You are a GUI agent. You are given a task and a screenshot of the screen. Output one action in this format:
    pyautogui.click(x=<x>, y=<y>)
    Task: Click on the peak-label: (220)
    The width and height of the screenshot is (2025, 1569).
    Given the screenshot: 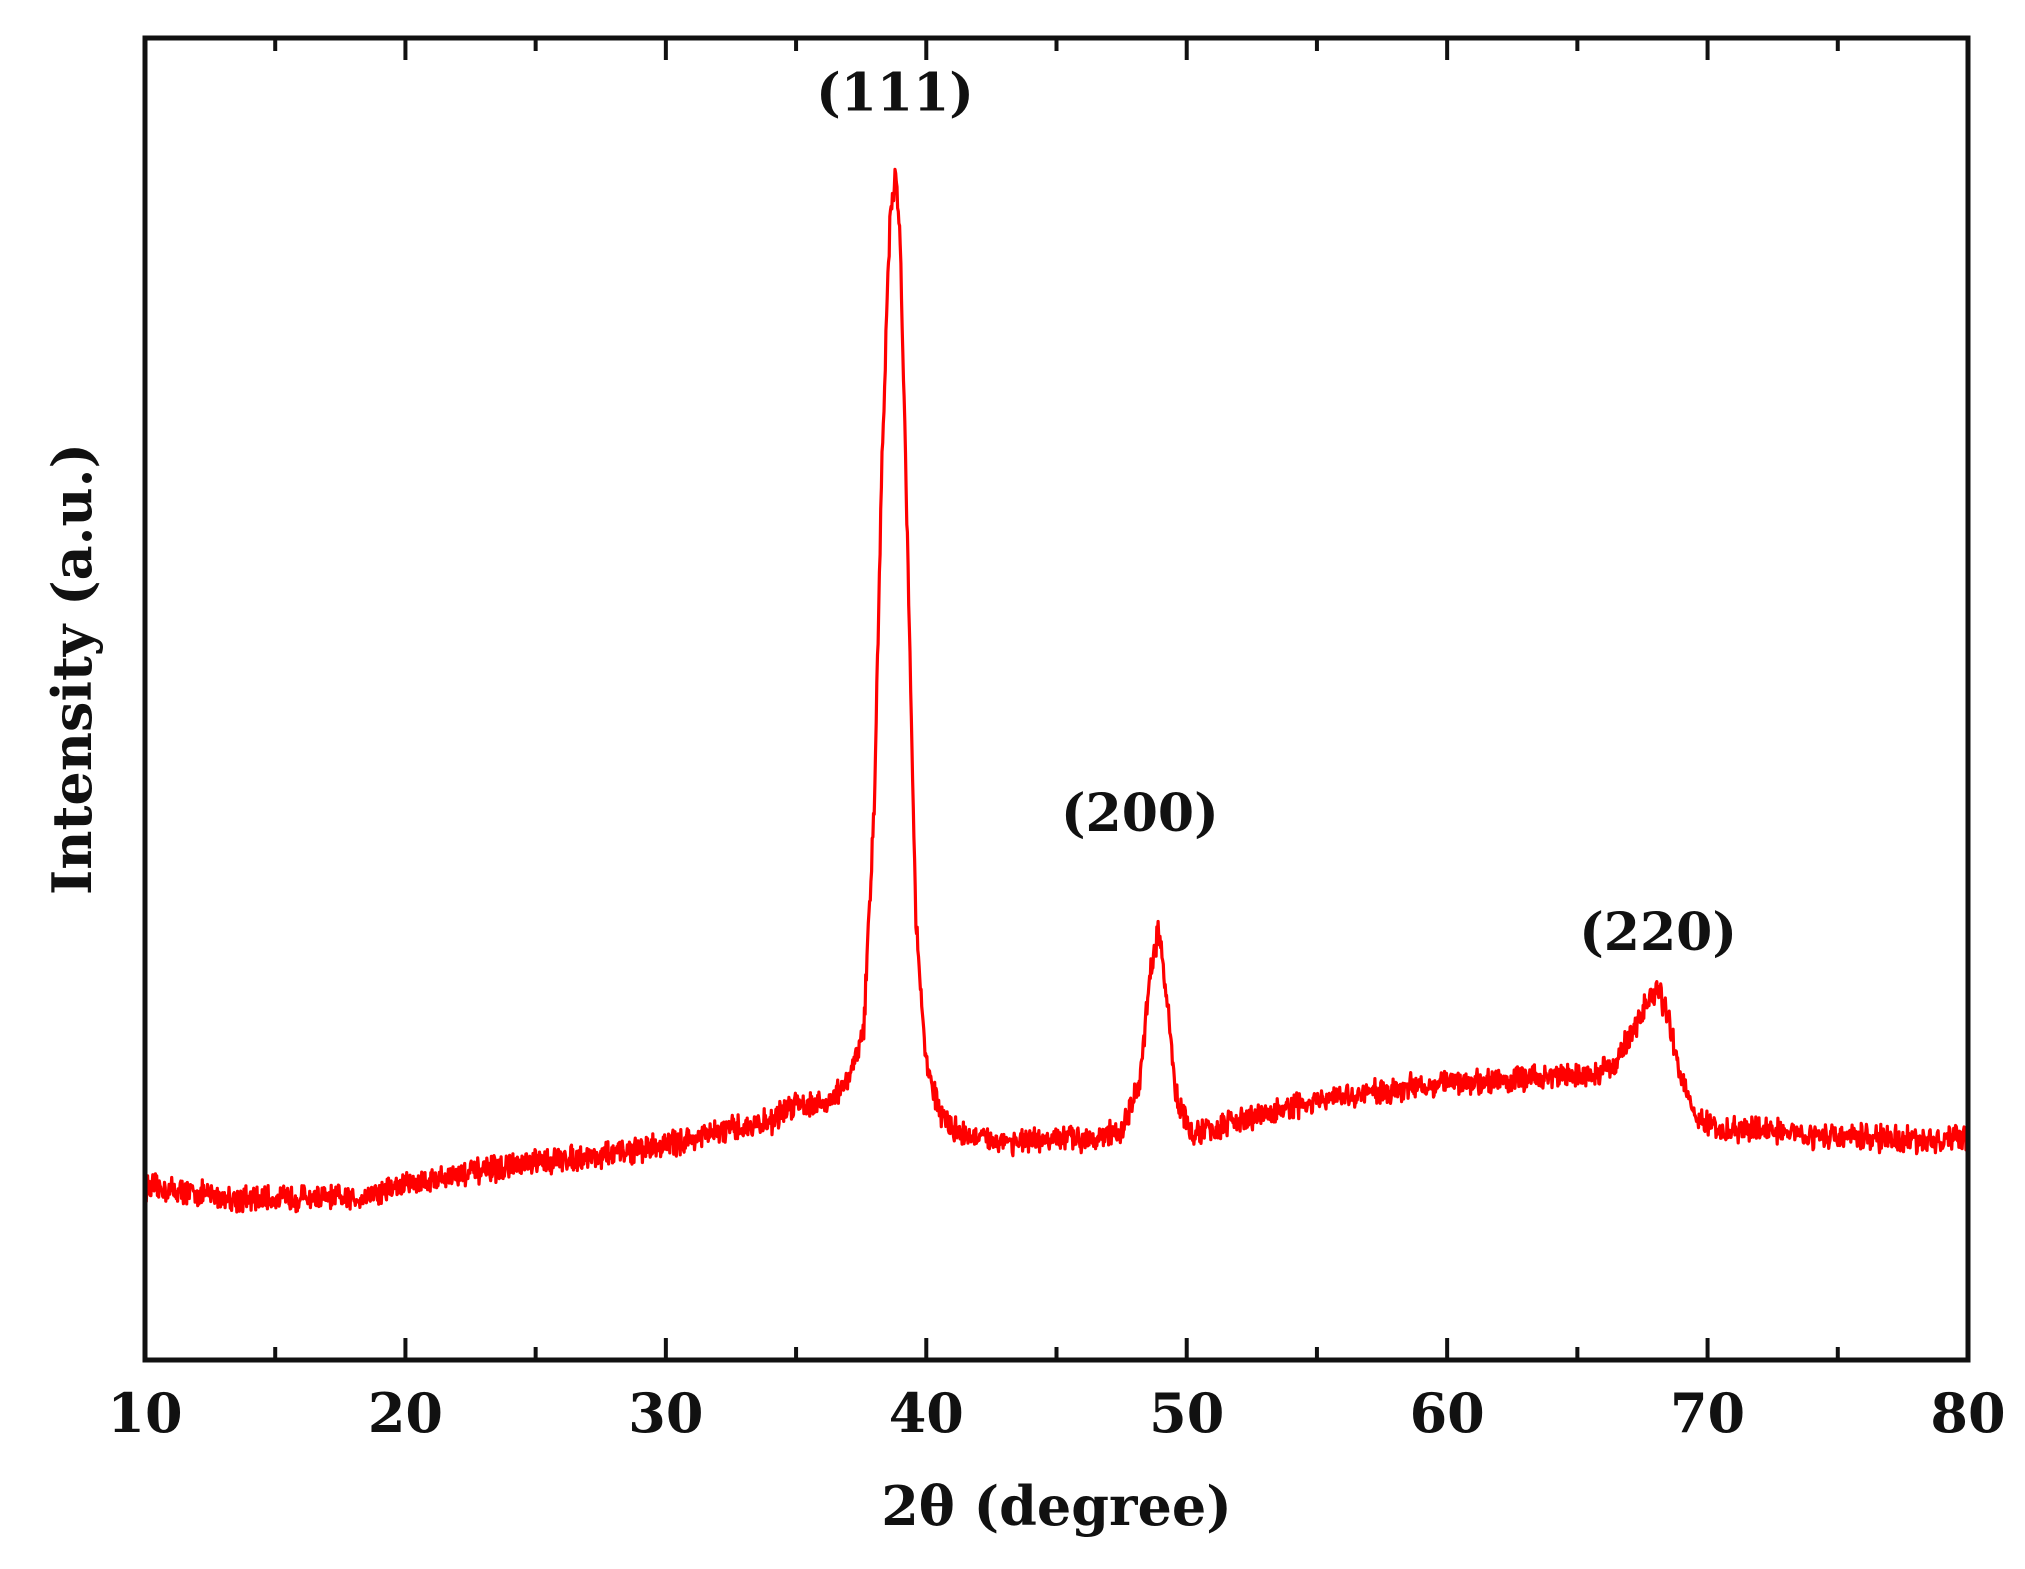 What is the action you would take?
    pyautogui.click(x=1658, y=932)
    